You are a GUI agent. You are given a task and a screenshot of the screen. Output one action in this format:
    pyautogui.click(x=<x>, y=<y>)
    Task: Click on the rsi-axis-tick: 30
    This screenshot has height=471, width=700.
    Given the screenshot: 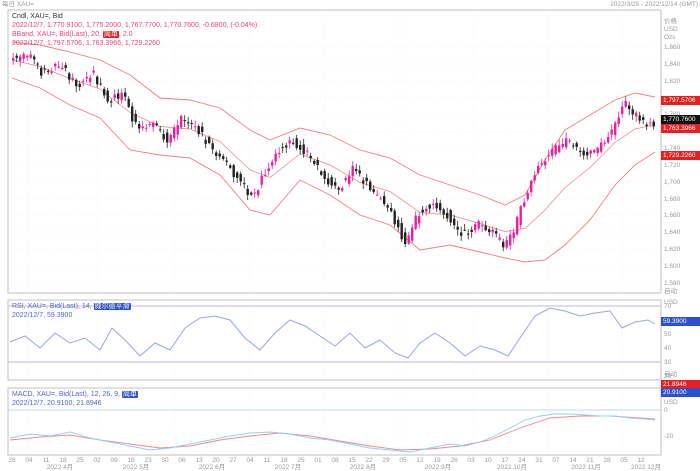 What is the action you would take?
    pyautogui.click(x=668, y=362)
    